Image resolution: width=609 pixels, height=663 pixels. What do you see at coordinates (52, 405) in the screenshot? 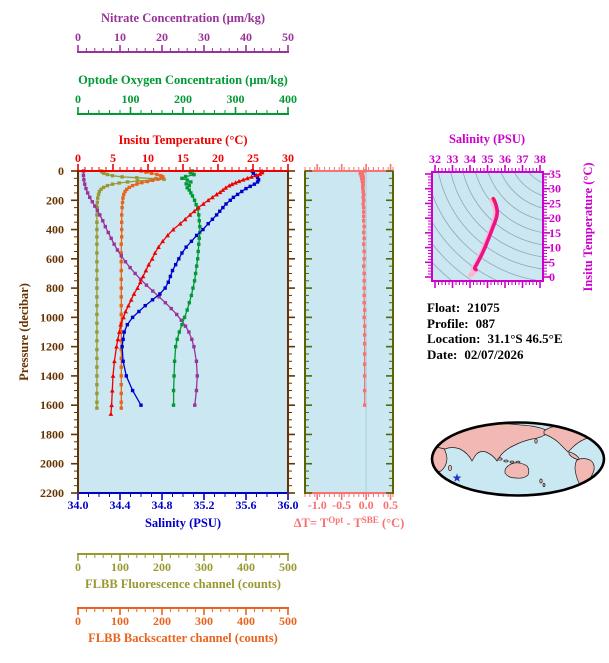
I see `tick-label: 1600` at bounding box center [52, 405].